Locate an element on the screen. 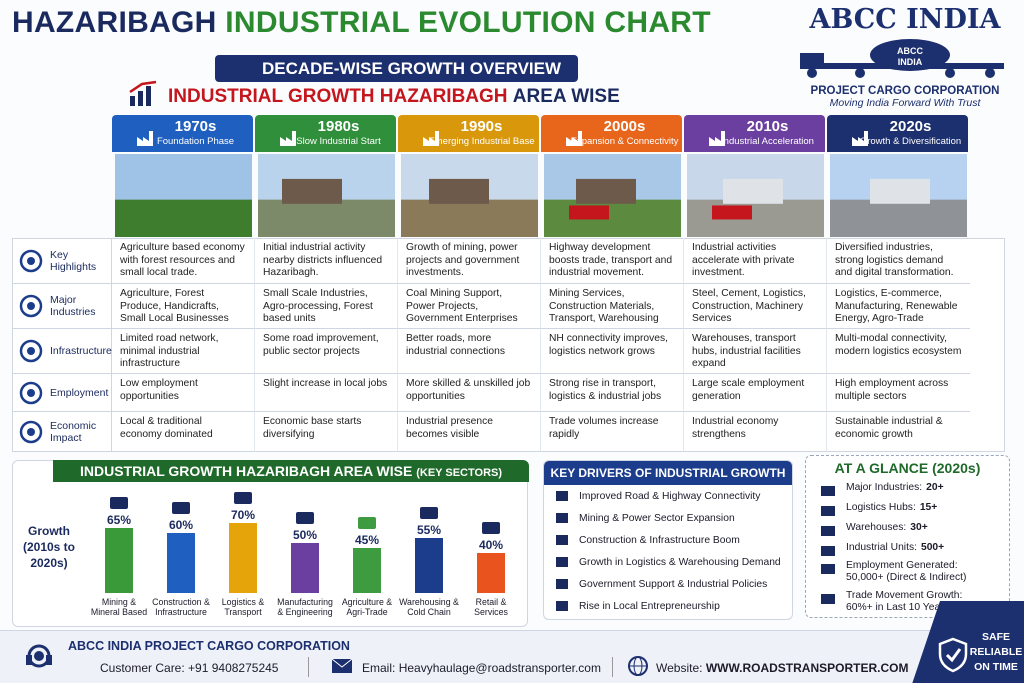  title-part: HAZARIBAGH is located at coordinates (114, 22).